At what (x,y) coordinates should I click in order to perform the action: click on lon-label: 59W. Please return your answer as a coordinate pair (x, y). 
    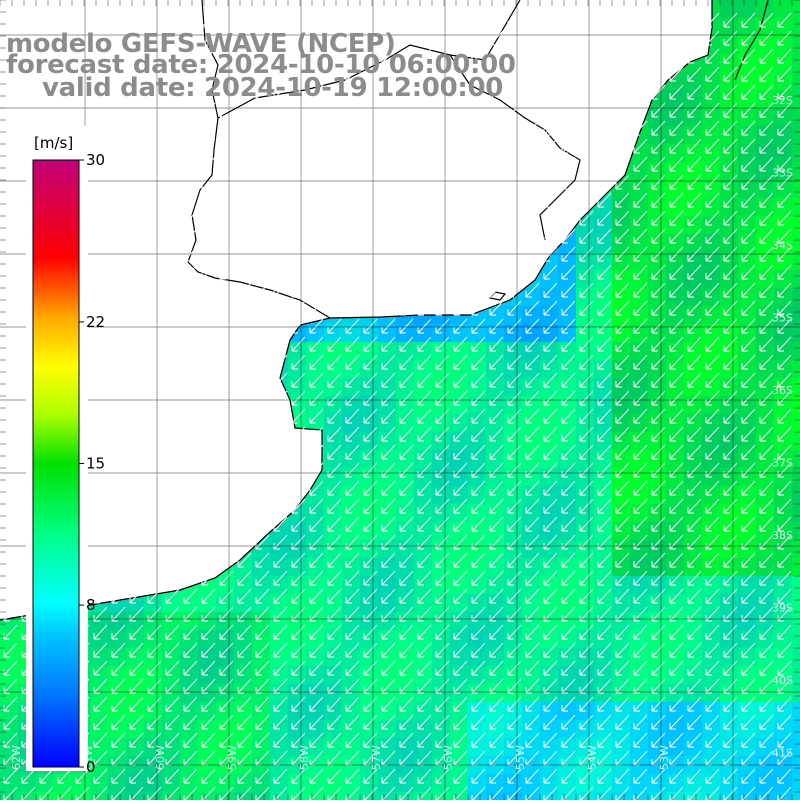
    Looking at the image, I should click on (232, 757).